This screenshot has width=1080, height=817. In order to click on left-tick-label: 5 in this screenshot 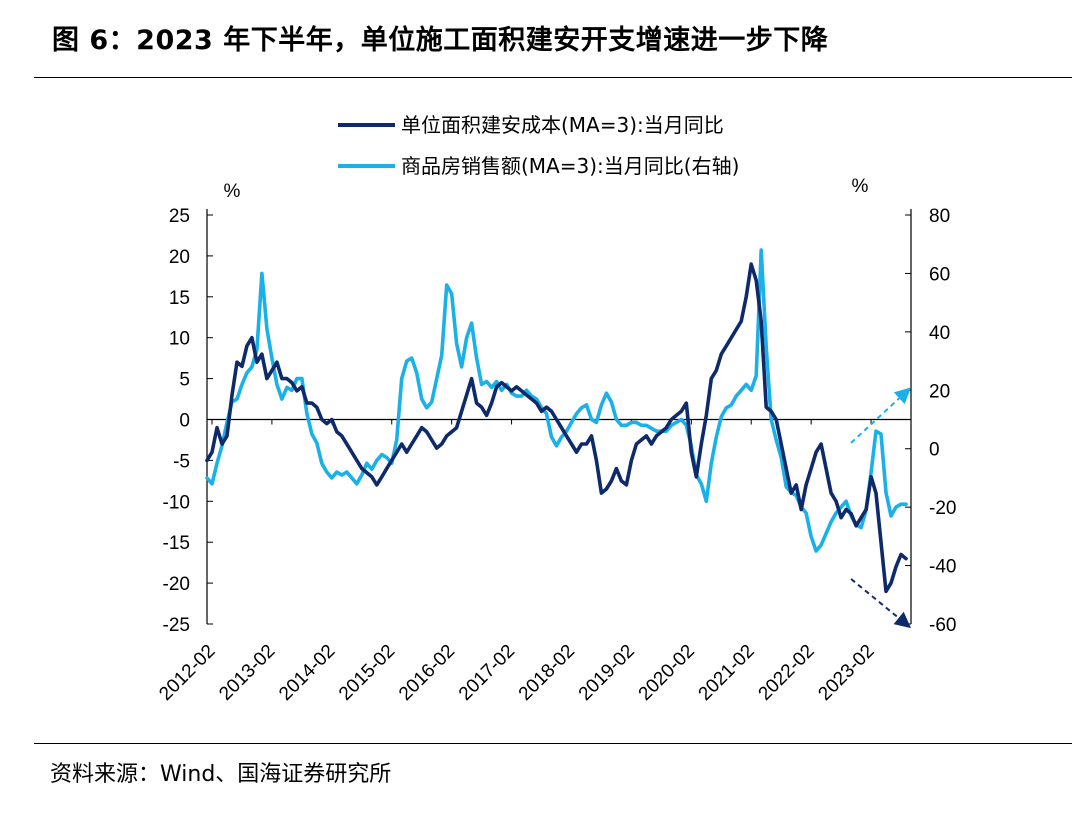, I will do `click(184, 380)`.